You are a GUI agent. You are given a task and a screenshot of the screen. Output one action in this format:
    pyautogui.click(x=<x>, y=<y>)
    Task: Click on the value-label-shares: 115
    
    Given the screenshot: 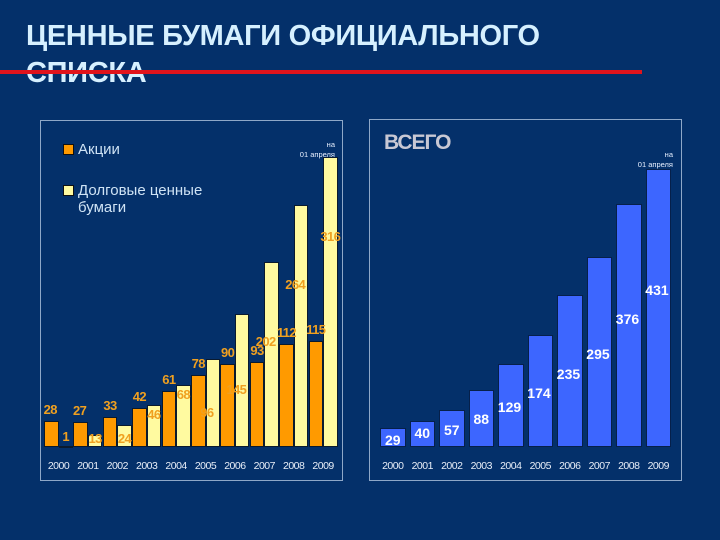 What is the action you would take?
    pyautogui.click(x=316, y=330)
    